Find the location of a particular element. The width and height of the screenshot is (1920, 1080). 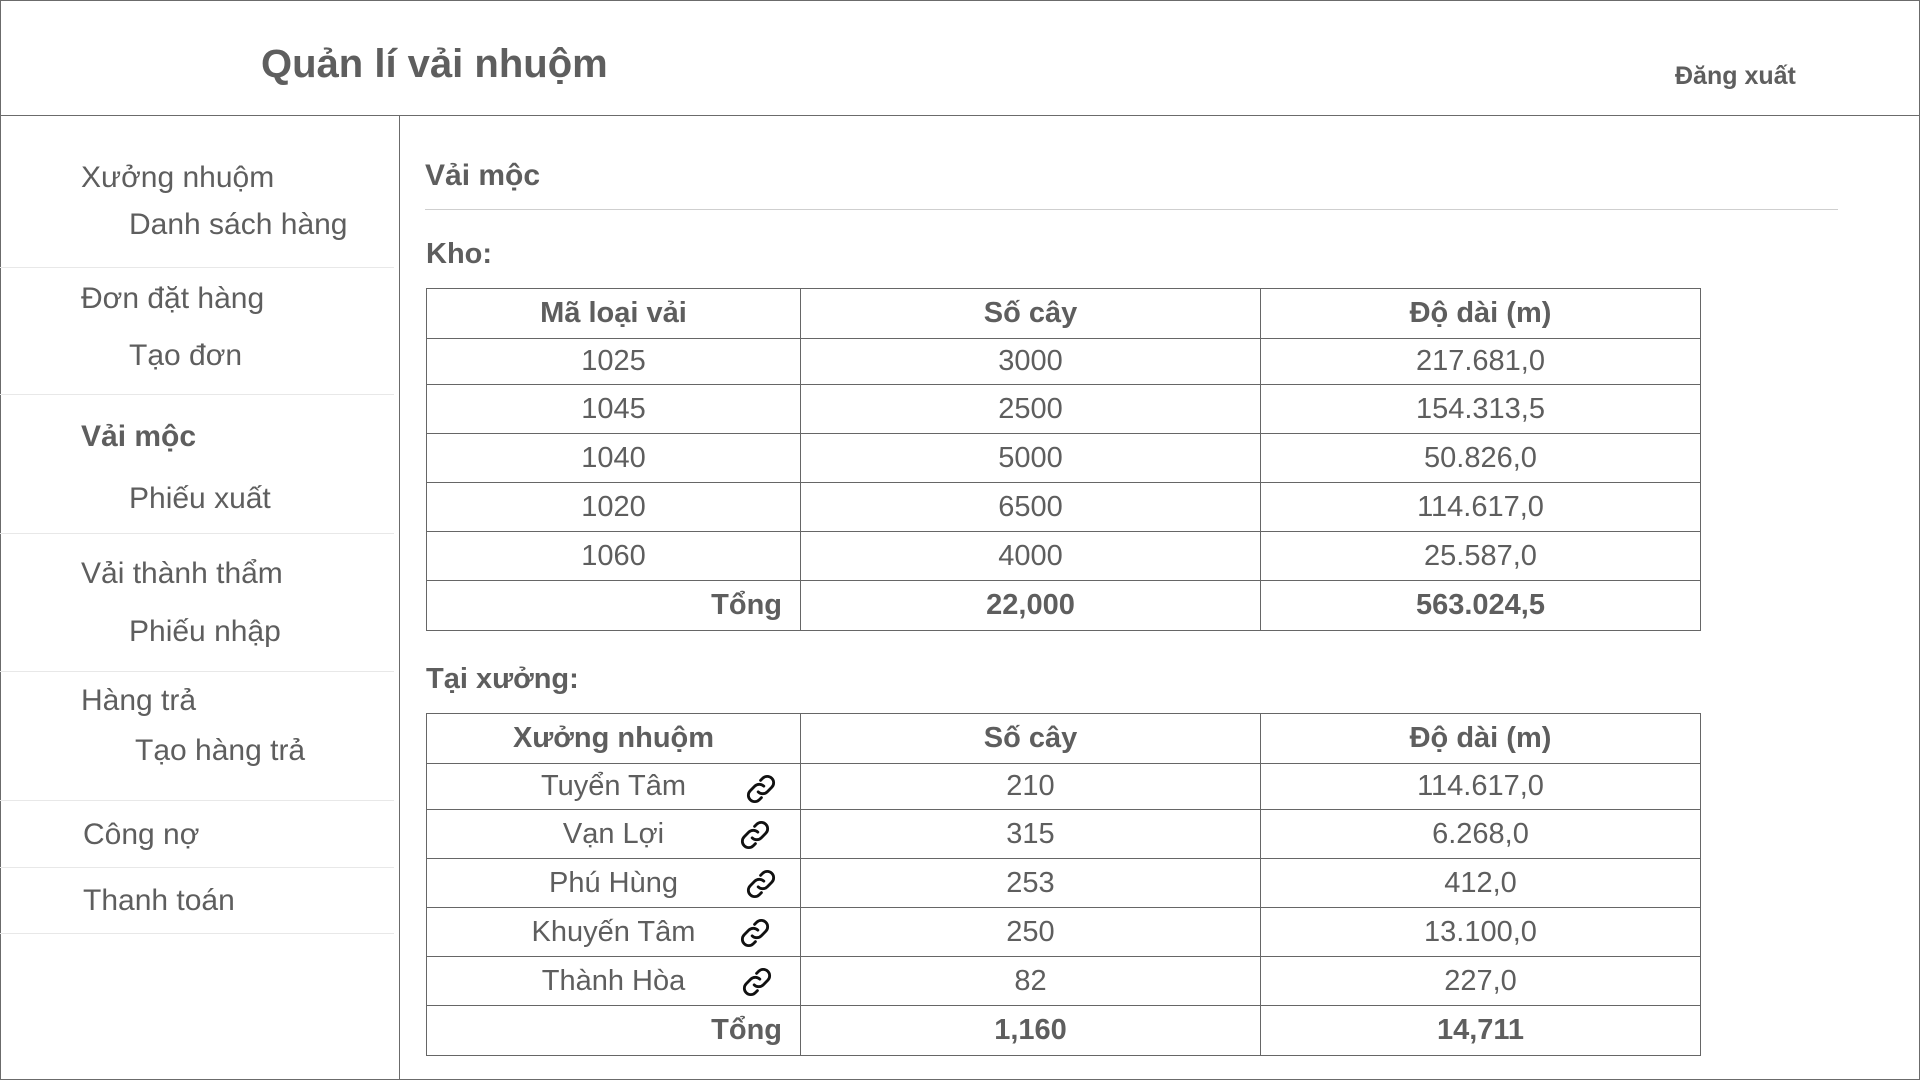

length-cell: 25.587,0 is located at coordinates (1480, 556).